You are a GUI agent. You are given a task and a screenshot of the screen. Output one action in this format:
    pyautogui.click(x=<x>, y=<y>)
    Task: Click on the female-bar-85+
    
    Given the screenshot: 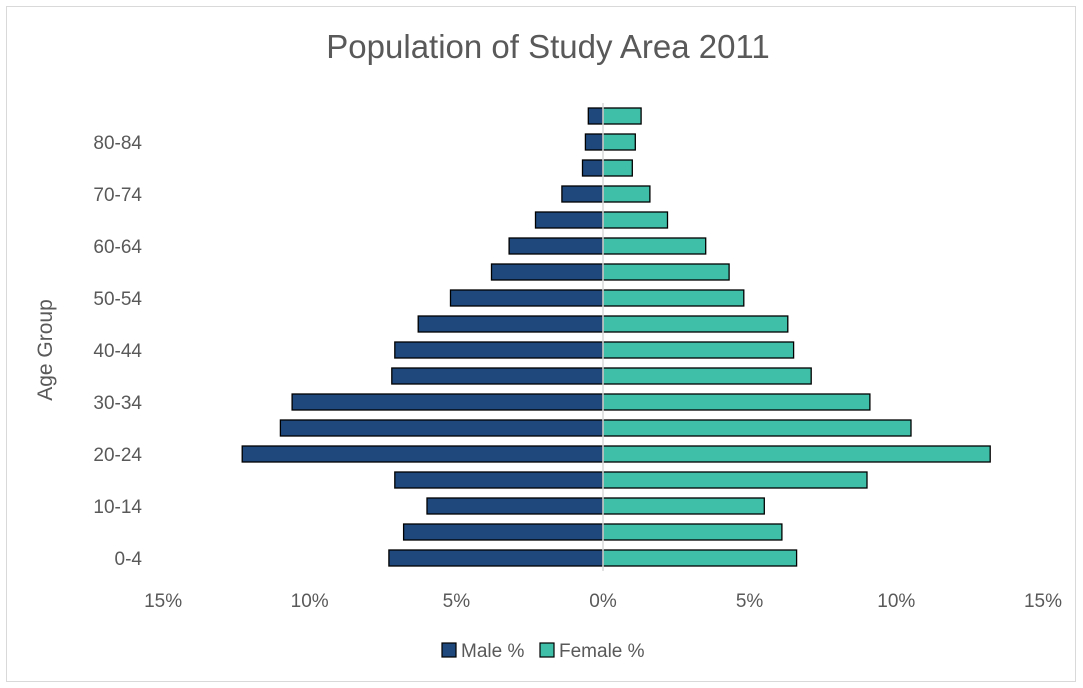 What is the action you would take?
    pyautogui.click(x=622, y=116)
    